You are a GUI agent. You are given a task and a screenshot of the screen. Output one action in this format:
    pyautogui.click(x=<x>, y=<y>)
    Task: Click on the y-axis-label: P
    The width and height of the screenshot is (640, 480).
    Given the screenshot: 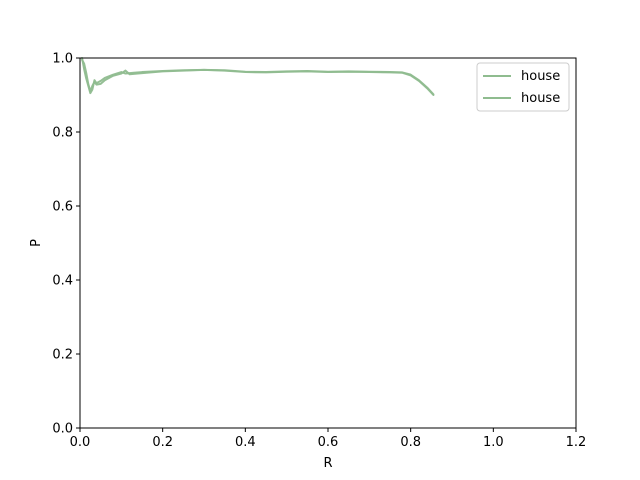 What is the action you would take?
    pyautogui.click(x=36, y=243)
    